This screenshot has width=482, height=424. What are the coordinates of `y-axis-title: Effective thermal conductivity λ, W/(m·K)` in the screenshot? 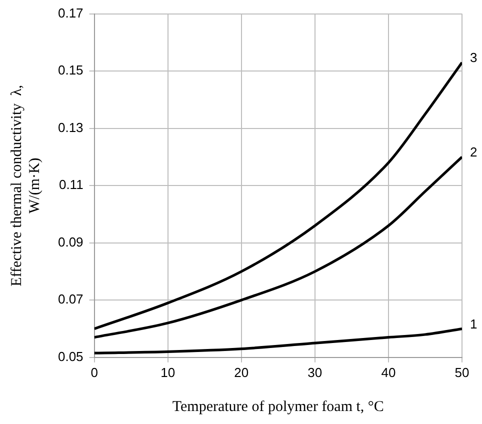 It's located at (25, 185).